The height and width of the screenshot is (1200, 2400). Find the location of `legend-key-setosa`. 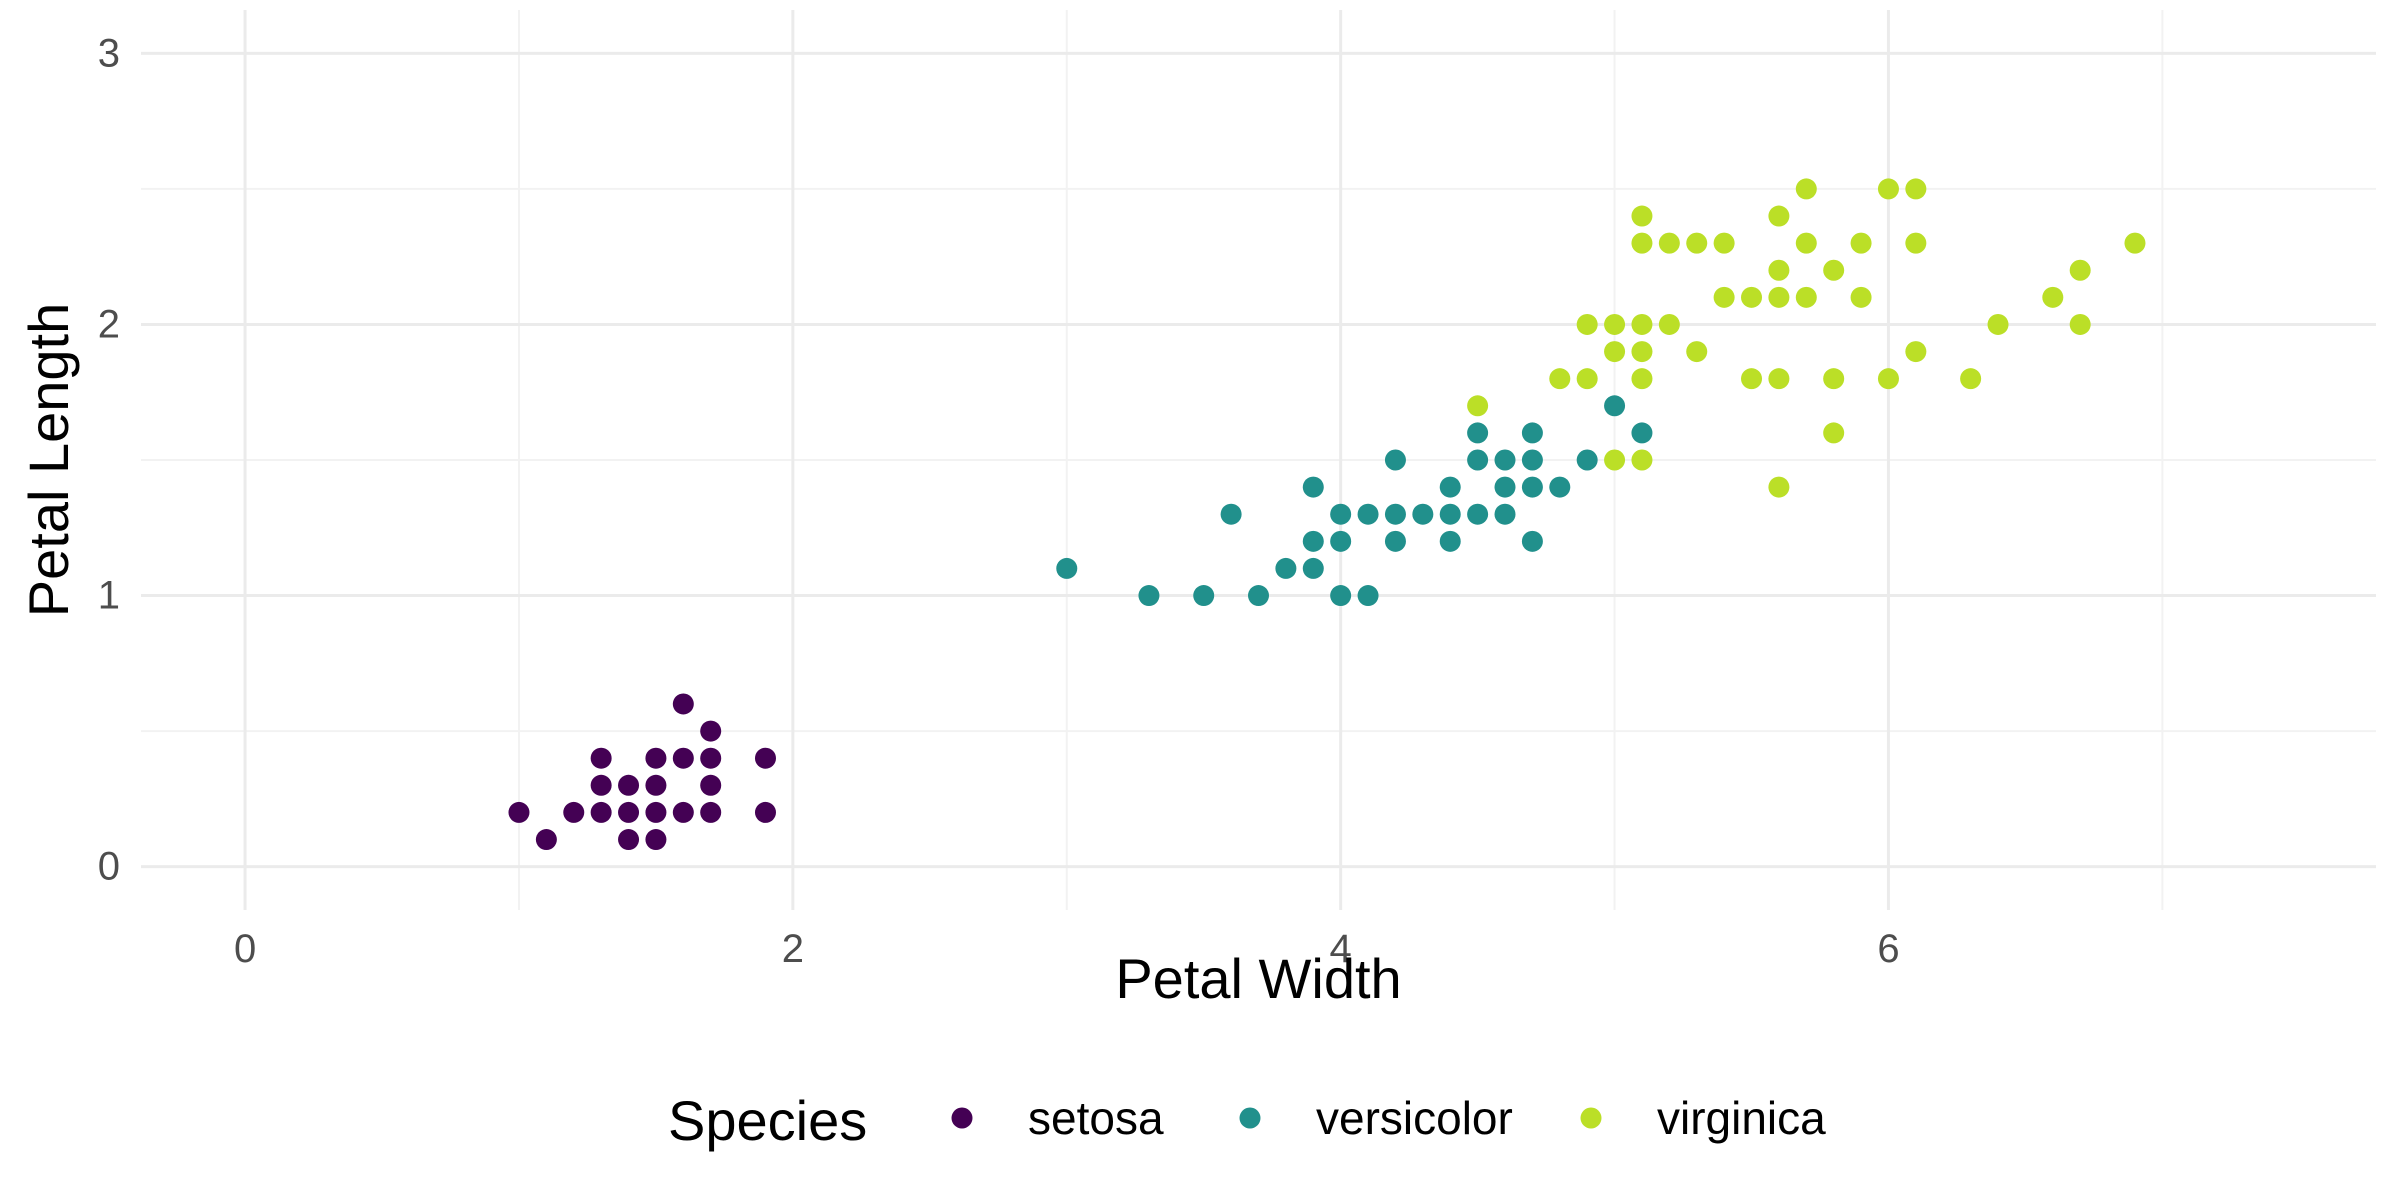

legend-key-setosa is located at coordinates (962, 1118).